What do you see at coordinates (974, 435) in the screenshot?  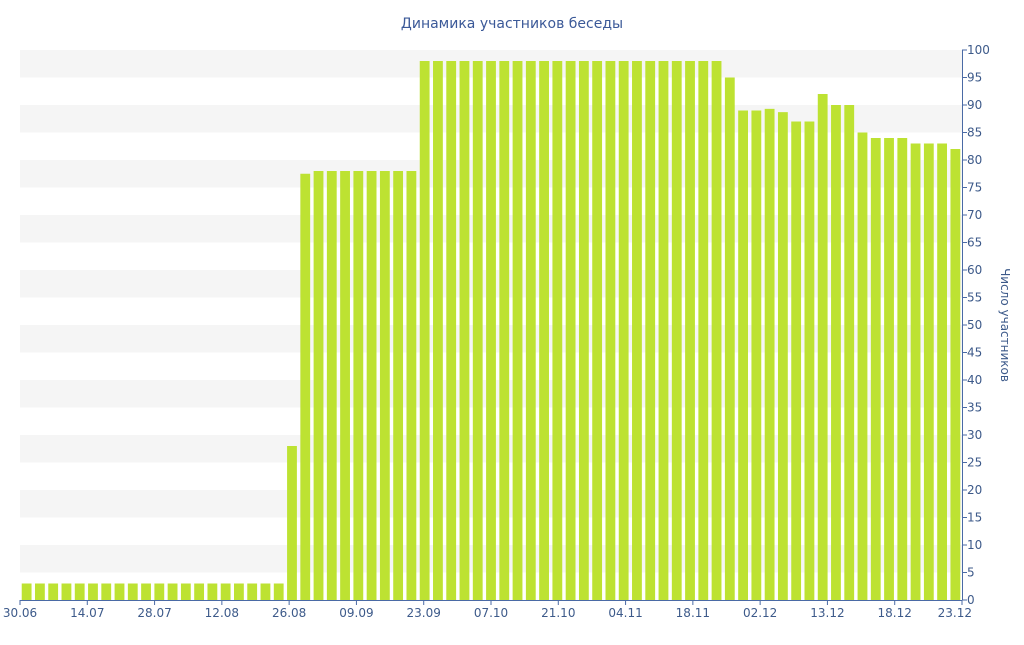 I see `y-tick-label: 30` at bounding box center [974, 435].